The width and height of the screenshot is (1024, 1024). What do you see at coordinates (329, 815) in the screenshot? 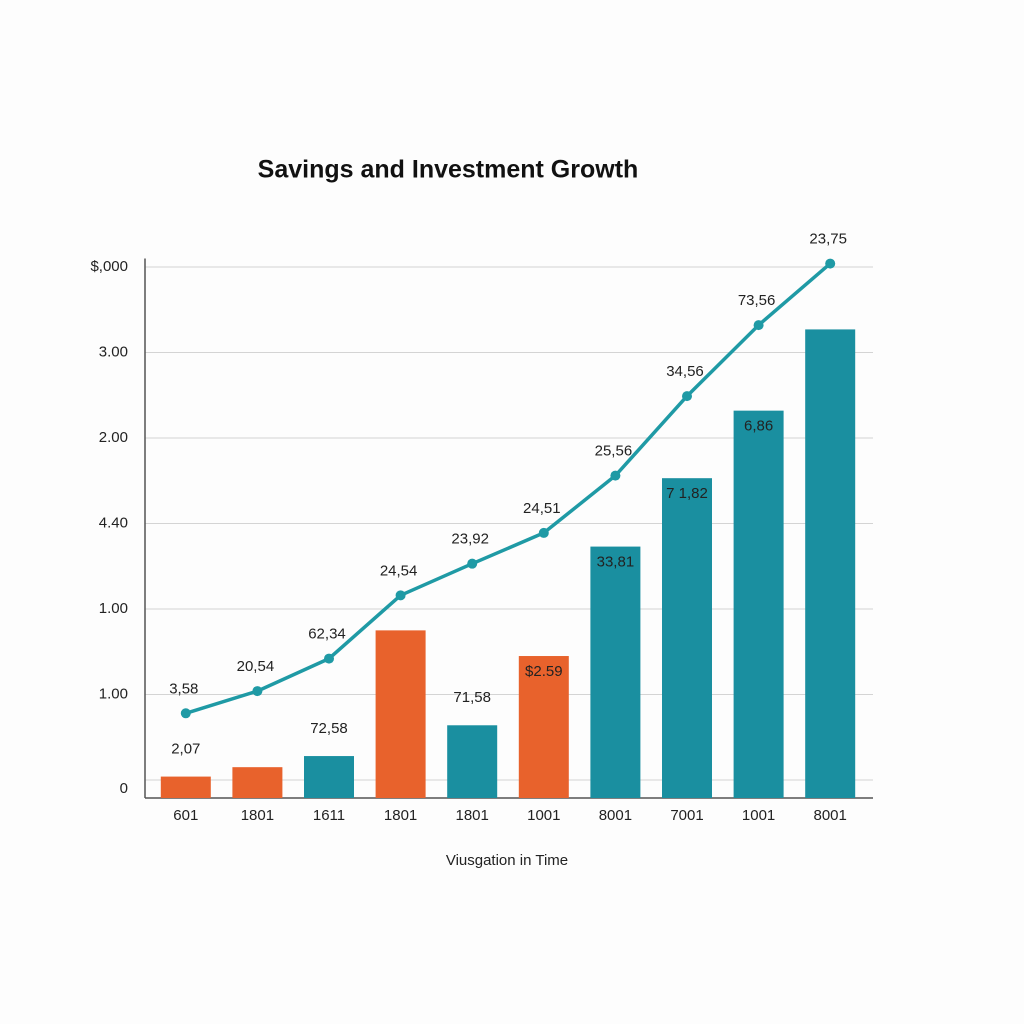
I see `x-tick-label: 1611` at bounding box center [329, 815].